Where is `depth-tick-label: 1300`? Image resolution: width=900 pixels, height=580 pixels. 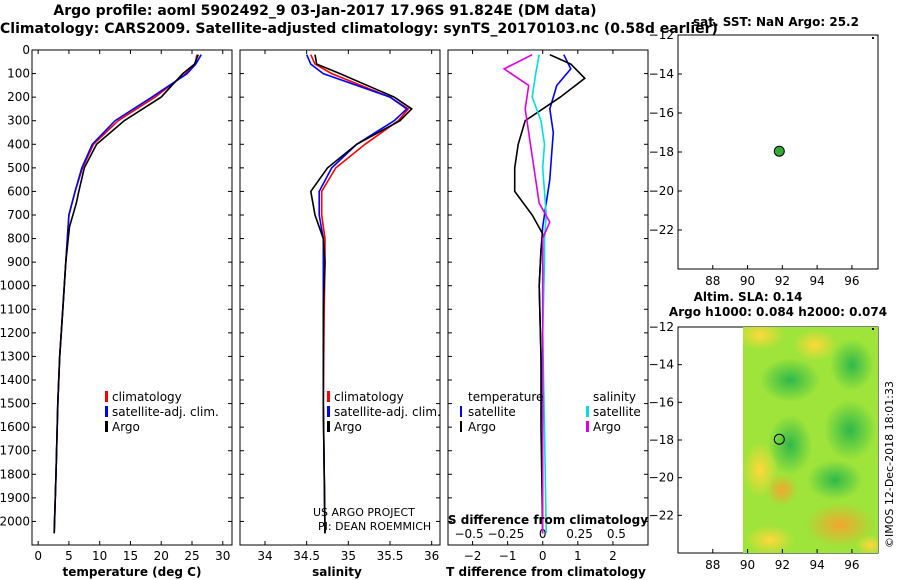 depth-tick-label: 1300 is located at coordinates (15, 356).